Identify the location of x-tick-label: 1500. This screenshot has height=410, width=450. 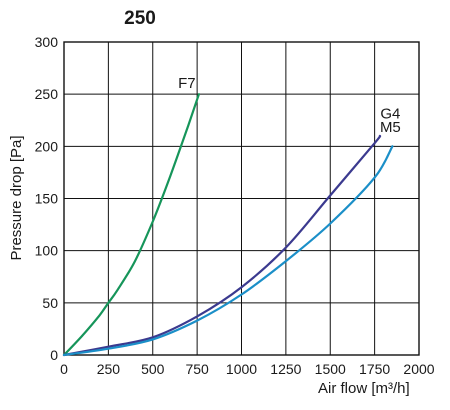
(330, 369).